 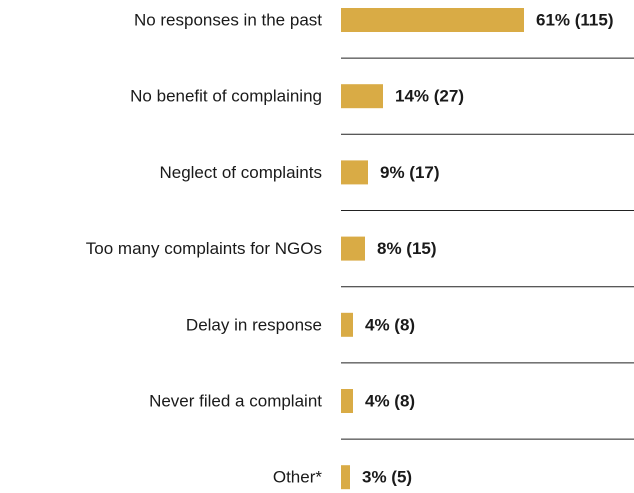 I want to click on category-label: Too many complaints for NGOs, so click(x=204, y=248).